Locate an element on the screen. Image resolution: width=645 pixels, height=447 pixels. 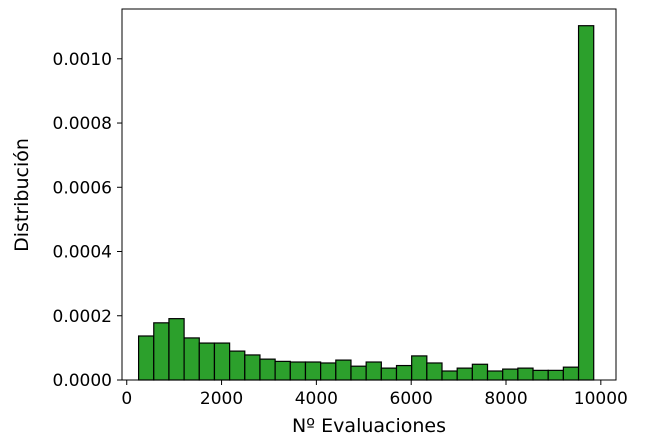
y-tick-label: 0.0002 is located at coordinates (82, 317).